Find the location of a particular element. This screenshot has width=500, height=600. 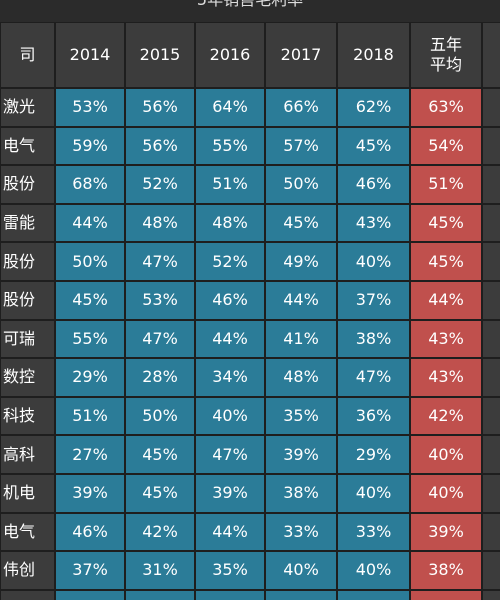

company-cell: 伟创 is located at coordinates (27, 570).